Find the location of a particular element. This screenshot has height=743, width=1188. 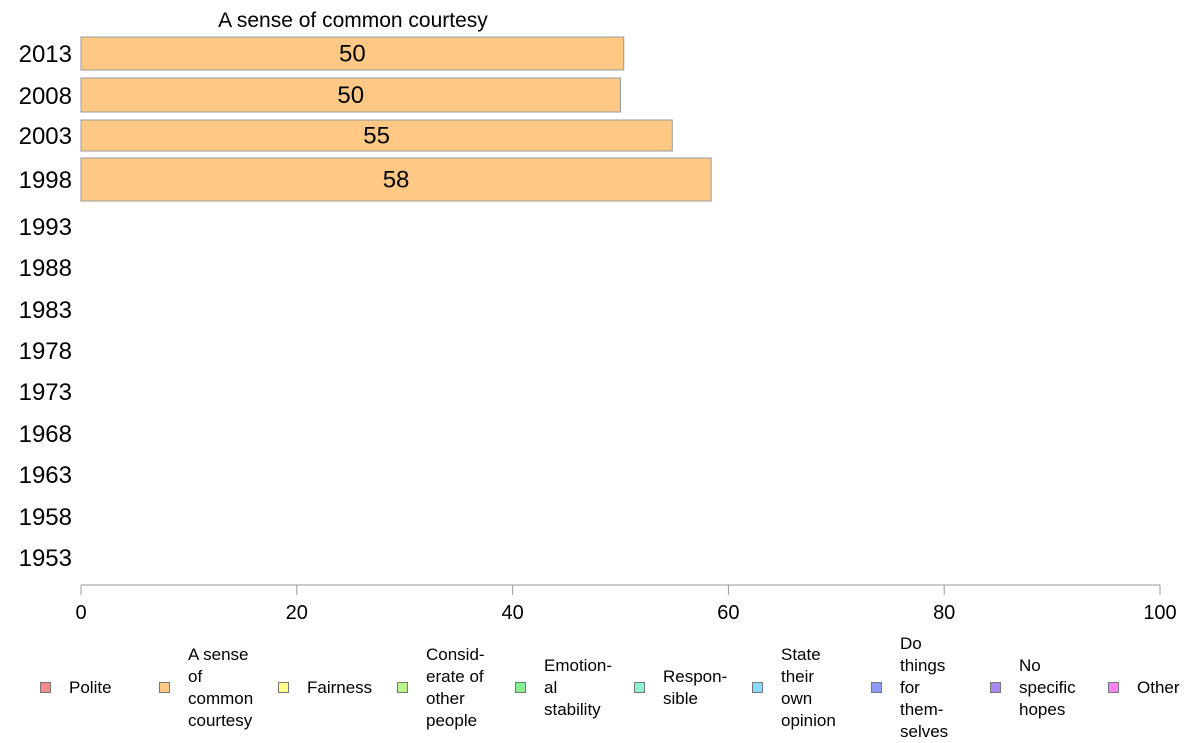

x-axis: 0 20 40 60 80 100 is located at coordinates (626, 604).